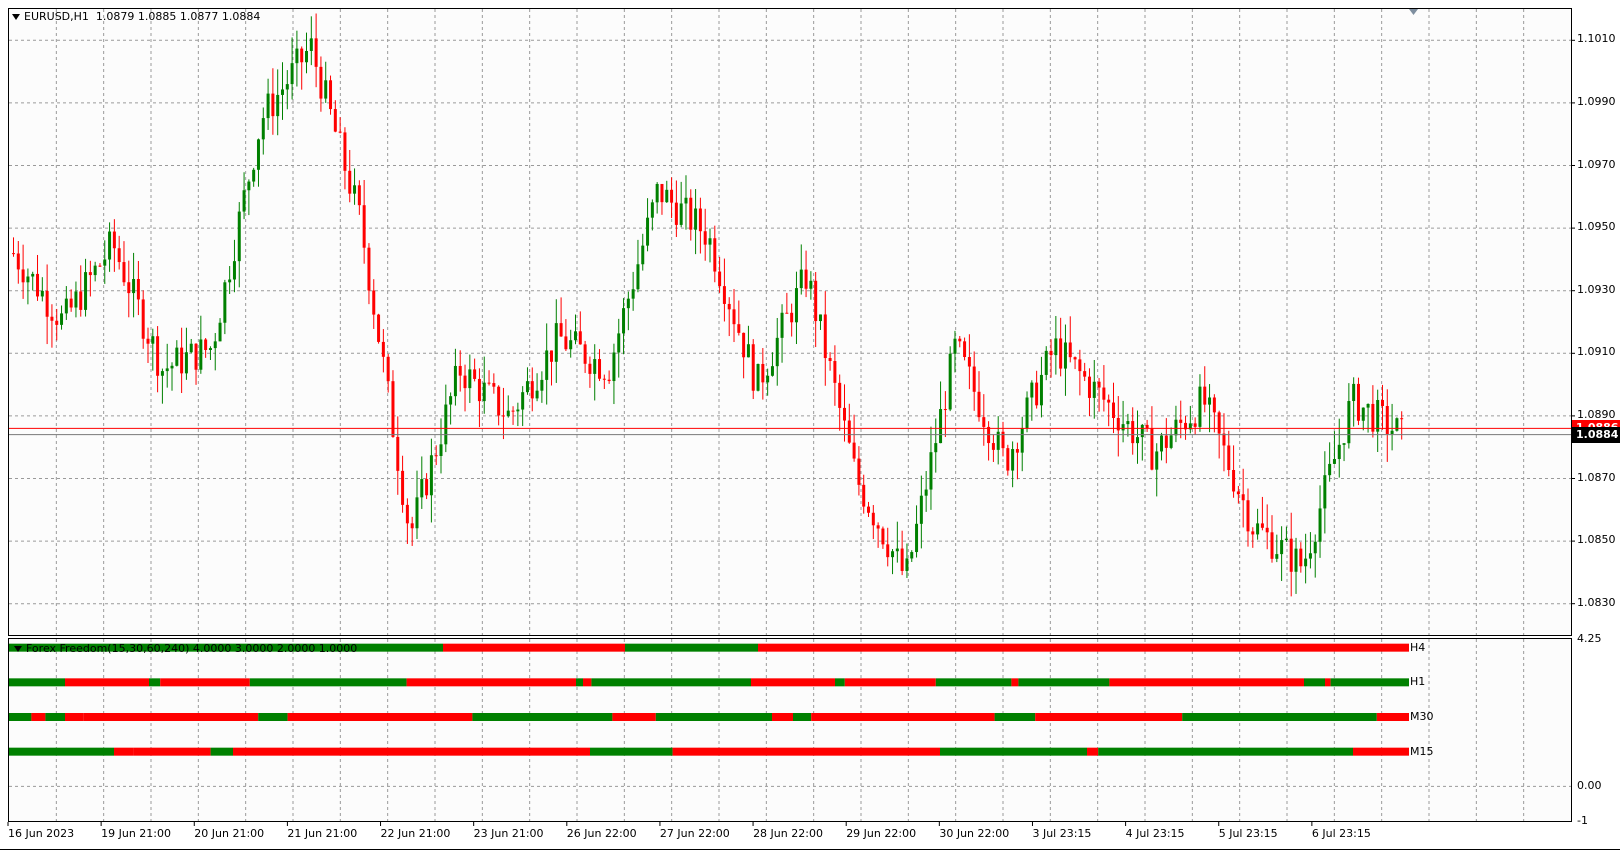 This screenshot has height=852, width=1620. Describe the element at coordinates (1596, 39) in the screenshot. I see `price-axis-label: 1.1010` at that location.